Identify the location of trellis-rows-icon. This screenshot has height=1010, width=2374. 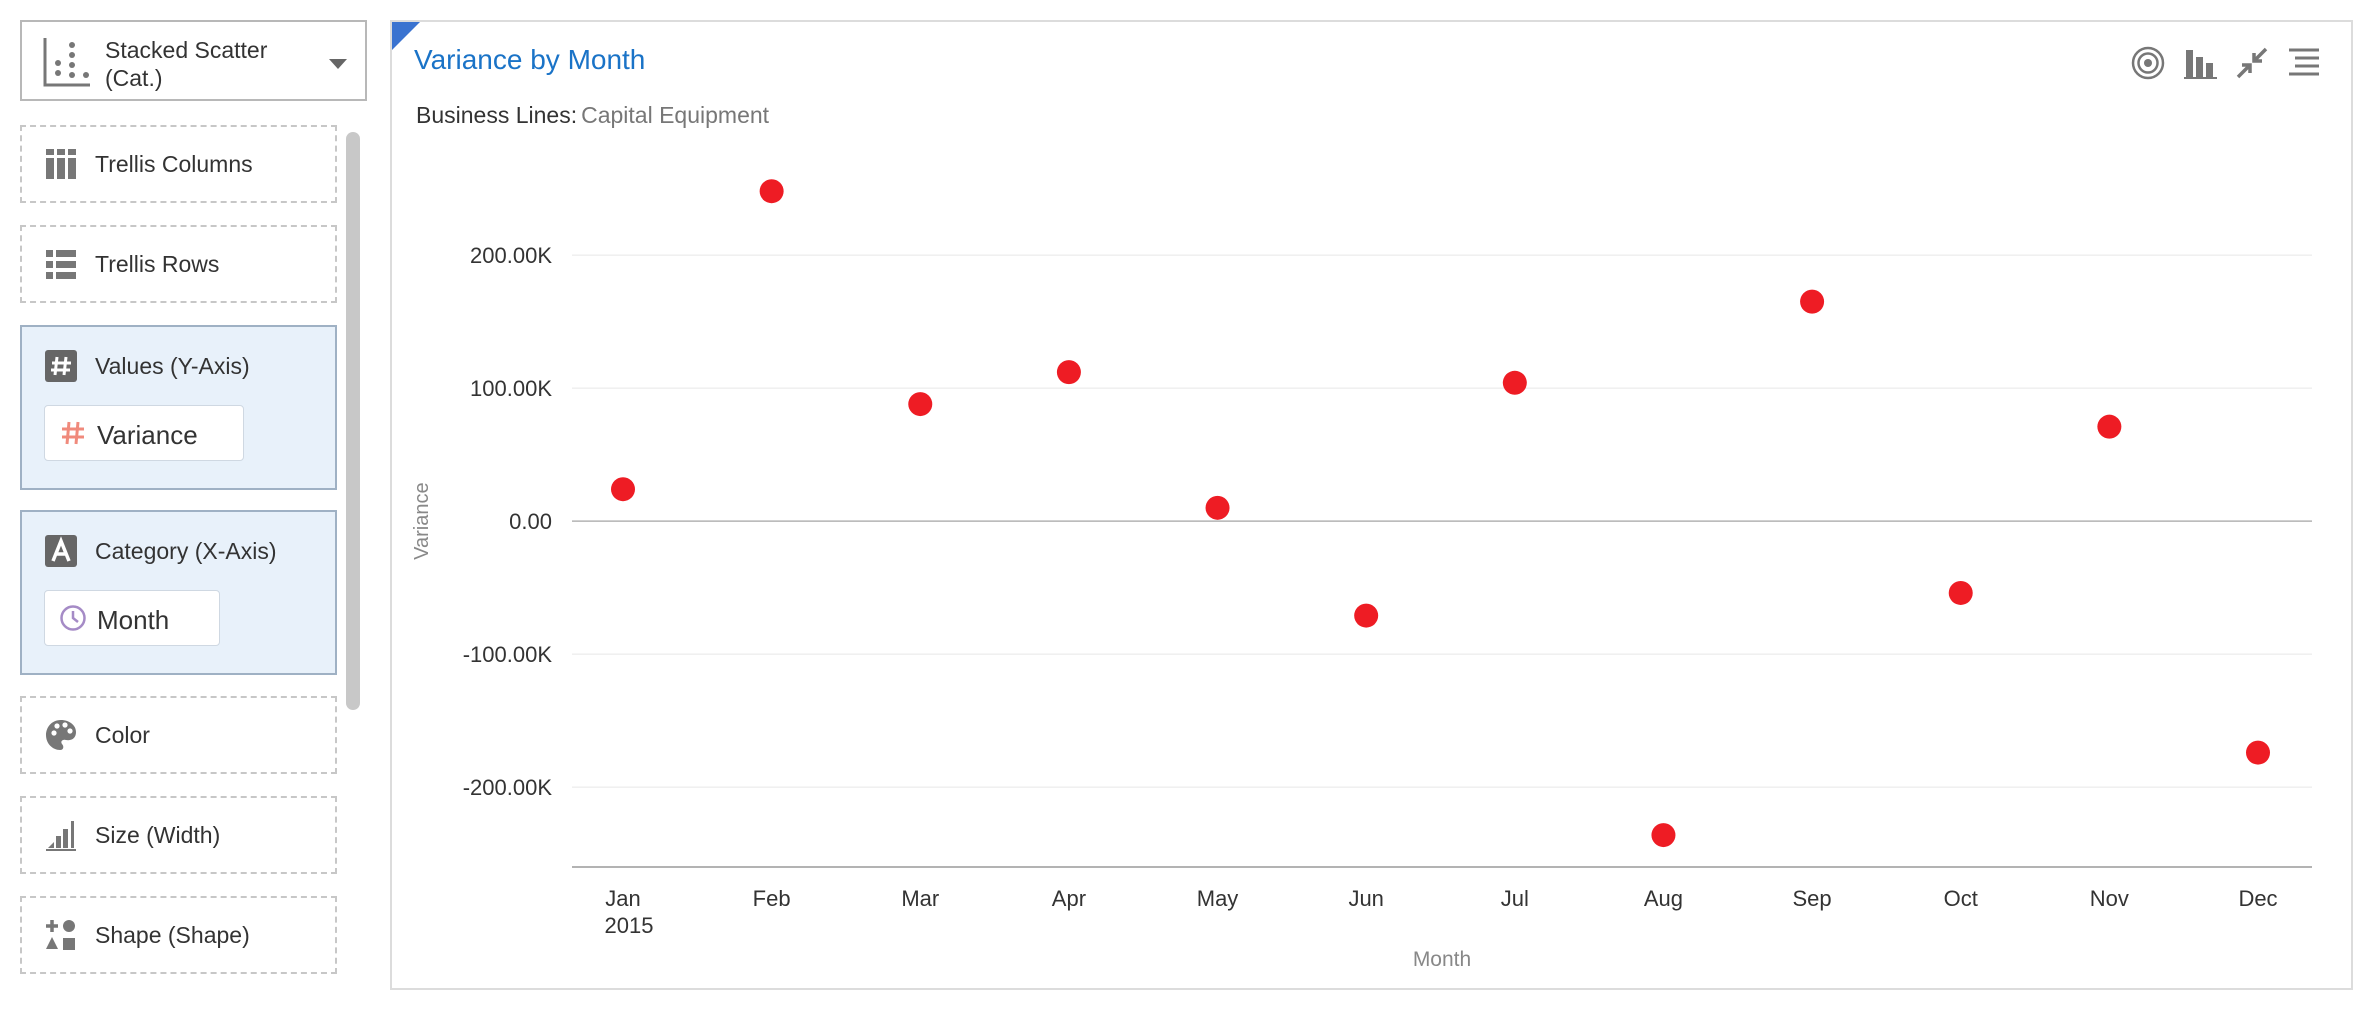
(61, 264).